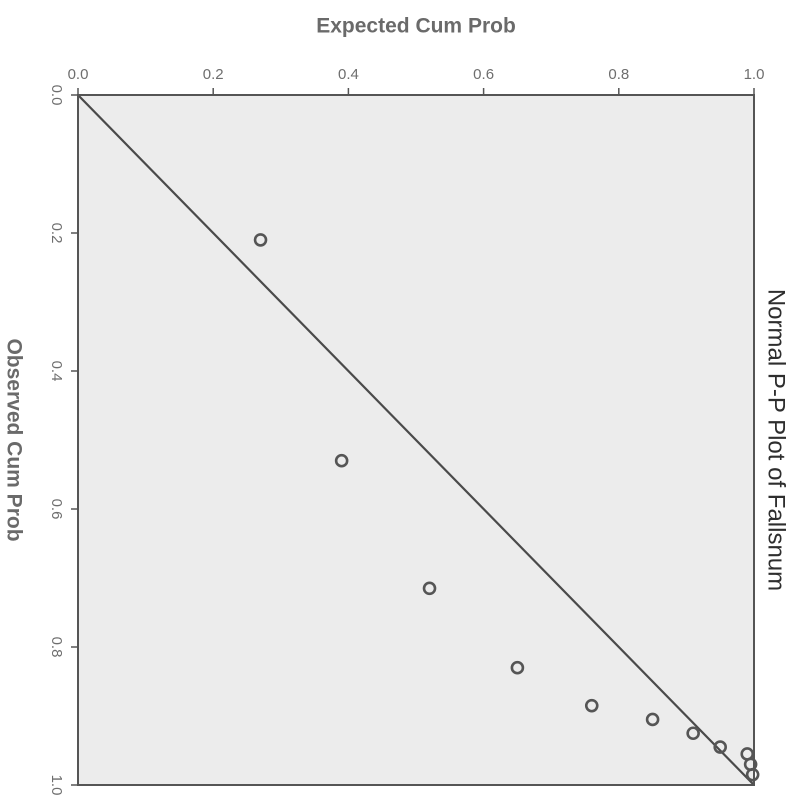 The height and width of the screenshot is (802, 798). Describe the element at coordinates (348, 74) in the screenshot. I see `y-tick-label: 0.4` at that location.